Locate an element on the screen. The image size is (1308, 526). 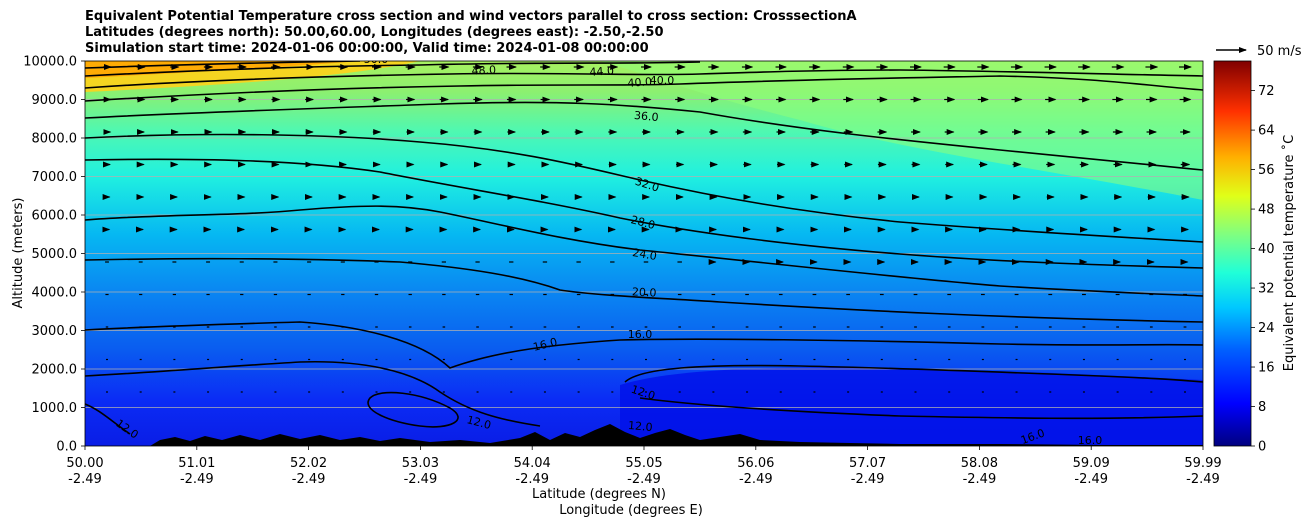
contour-label: 24.0 is located at coordinates (644, 254).